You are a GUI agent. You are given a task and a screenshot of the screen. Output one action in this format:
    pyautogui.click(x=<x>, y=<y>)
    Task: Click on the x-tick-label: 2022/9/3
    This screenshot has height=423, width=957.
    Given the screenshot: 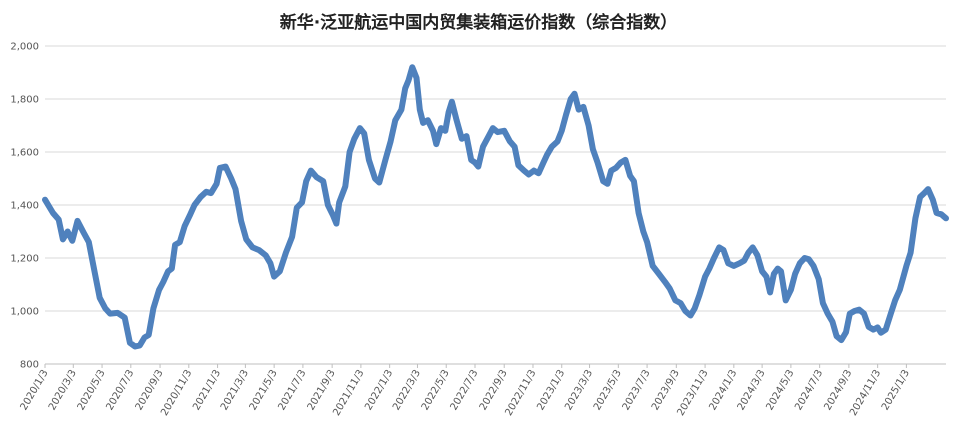 What is the action you would take?
    pyautogui.click(x=494, y=390)
    